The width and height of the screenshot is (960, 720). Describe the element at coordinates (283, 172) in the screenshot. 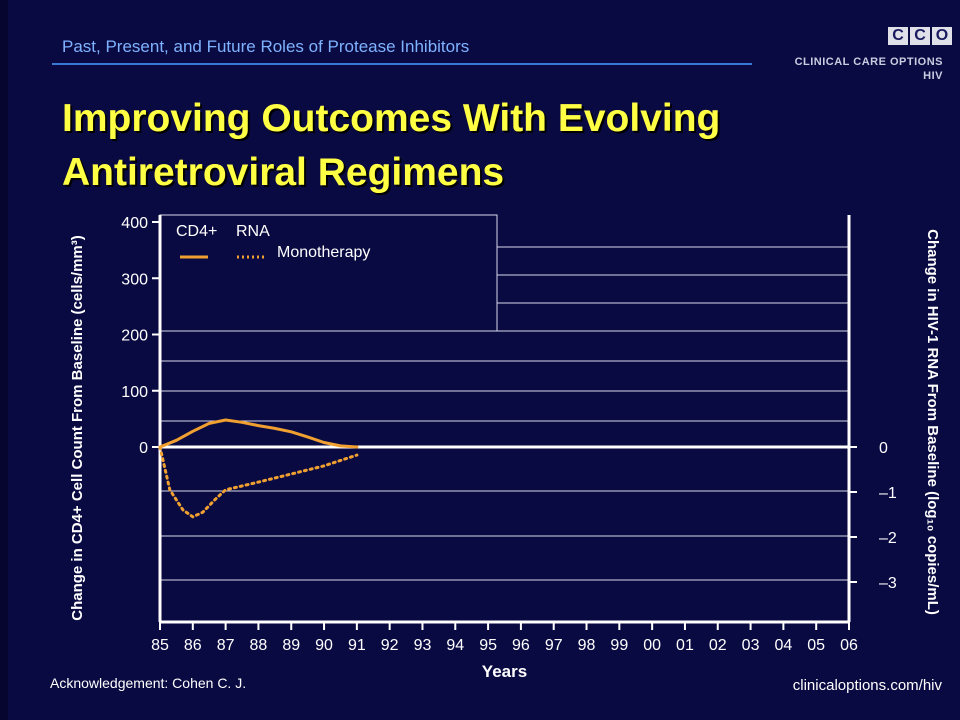

I see `title-line-2: Antiretroviral Regimens` at that location.